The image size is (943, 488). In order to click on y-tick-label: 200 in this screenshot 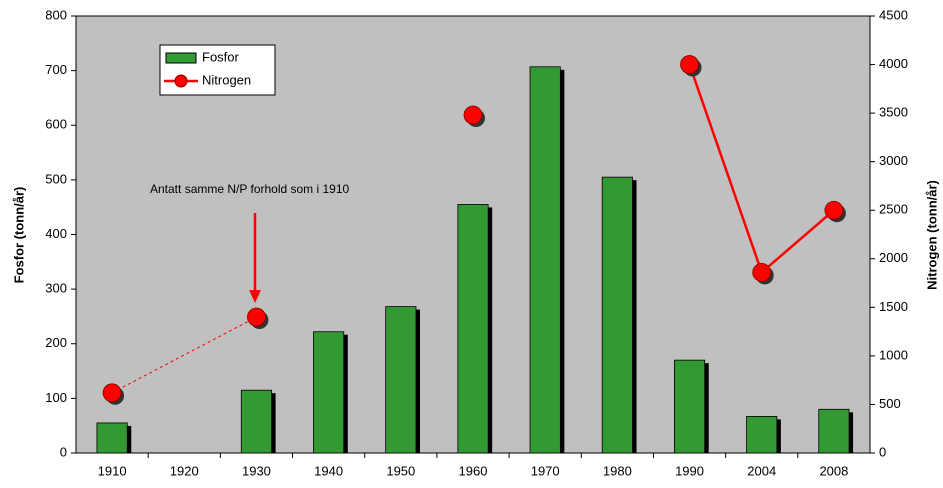, I will do `click(56, 342)`.